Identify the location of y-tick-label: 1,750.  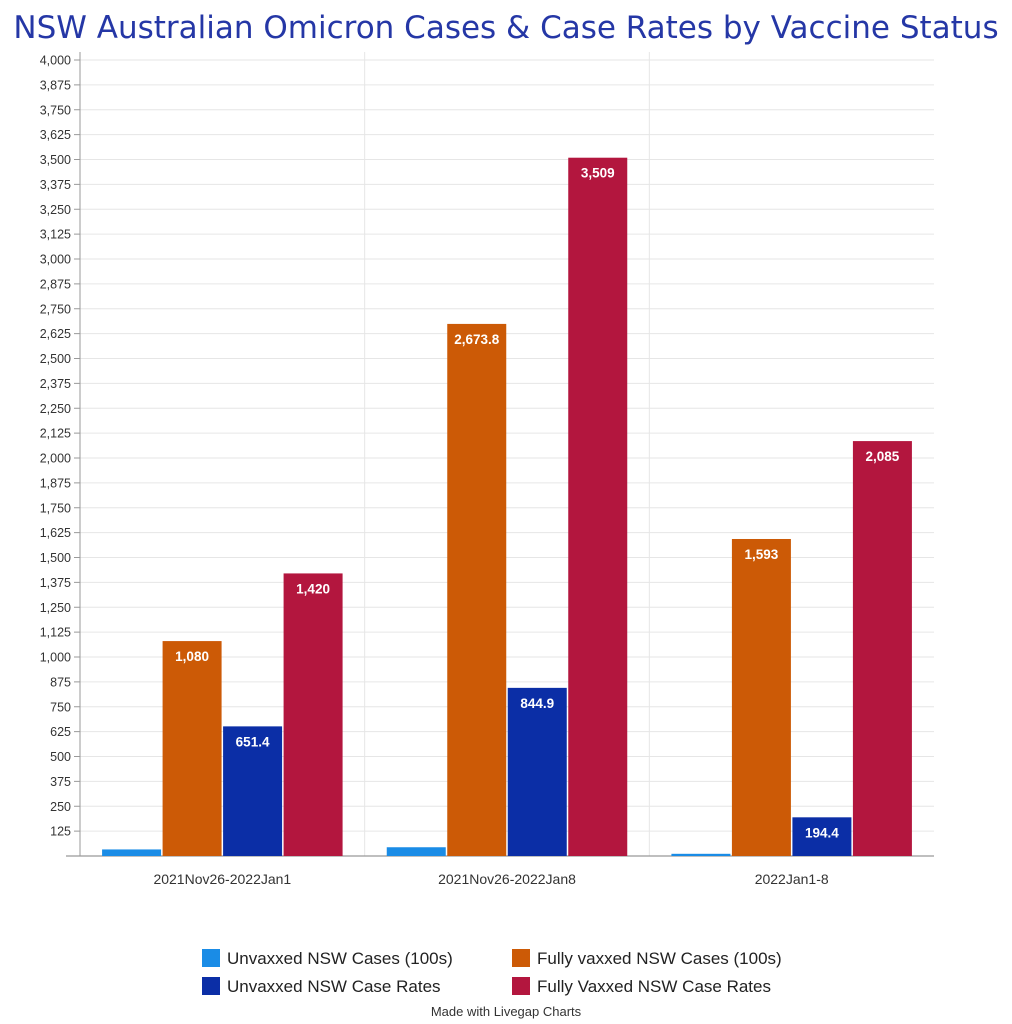
(55, 508).